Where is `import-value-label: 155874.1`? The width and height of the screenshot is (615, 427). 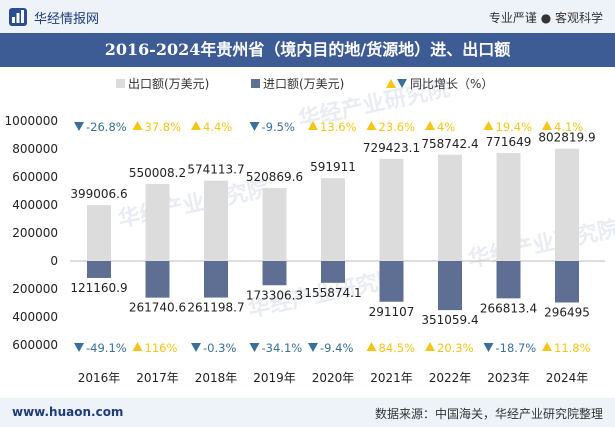 import-value-label: 155874.1 is located at coordinates (332, 293).